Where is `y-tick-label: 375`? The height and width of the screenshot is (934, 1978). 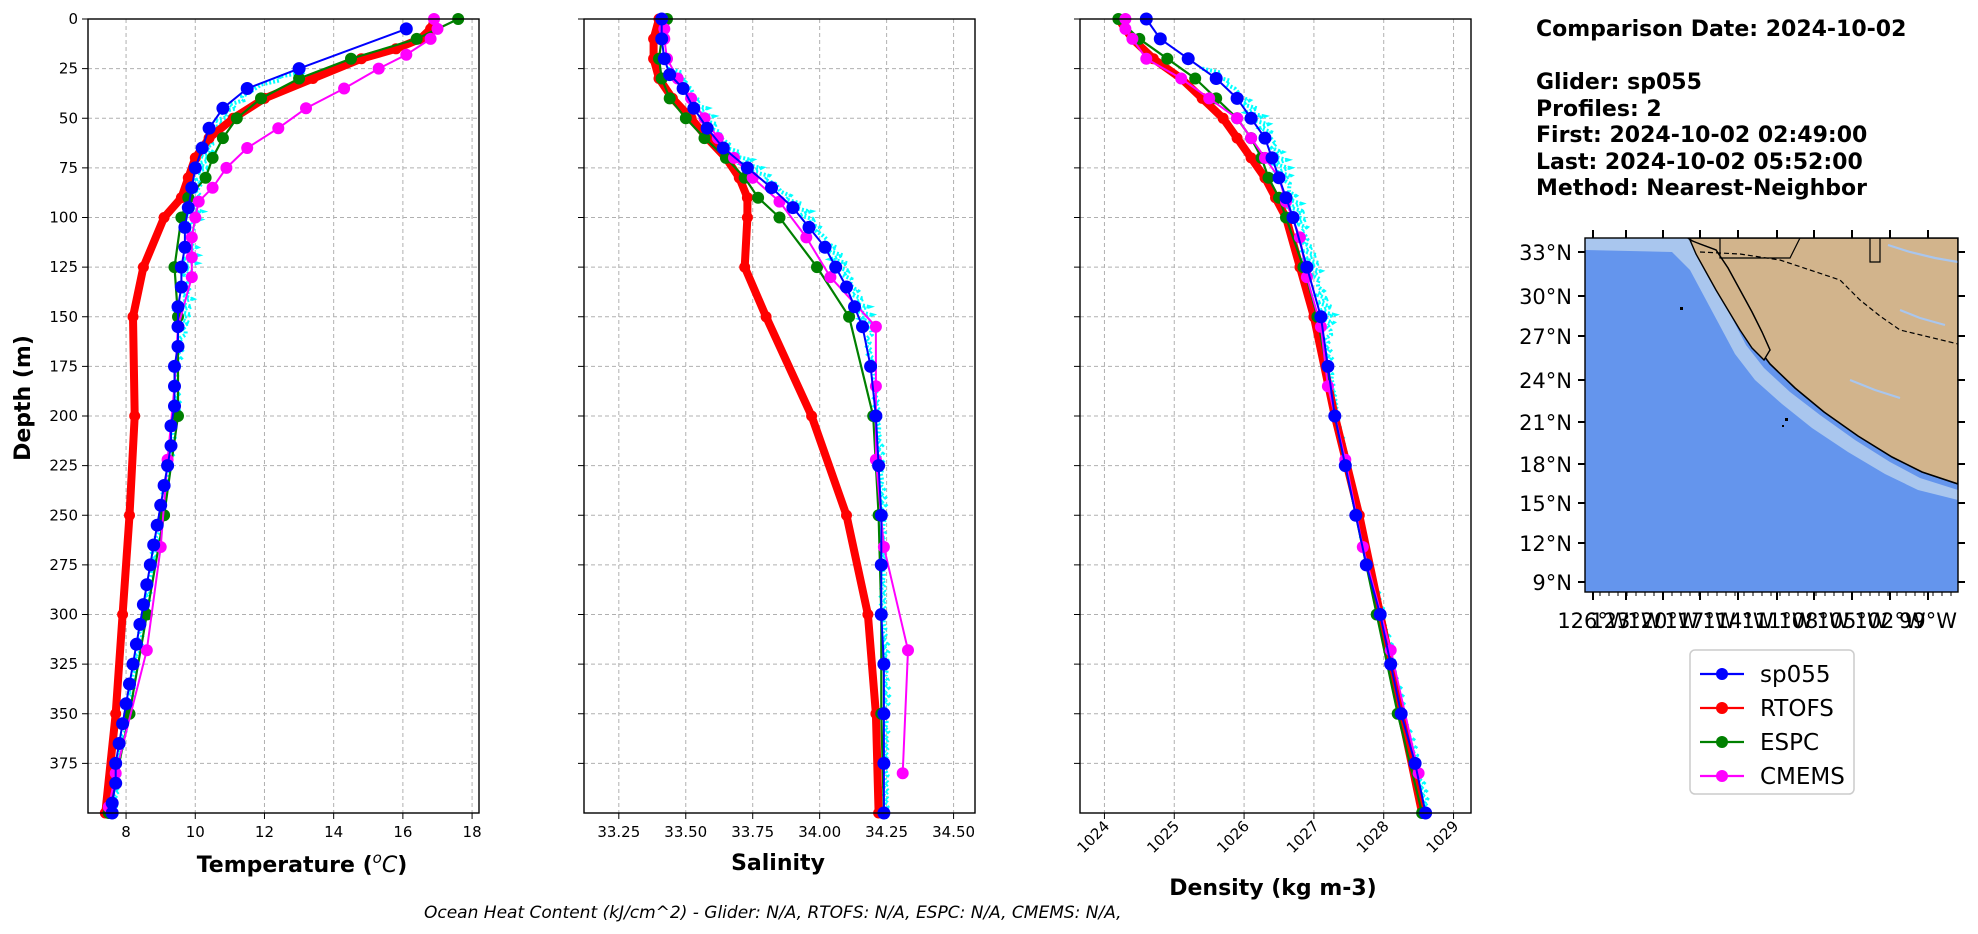
y-tick-label: 375 is located at coordinates (63, 763).